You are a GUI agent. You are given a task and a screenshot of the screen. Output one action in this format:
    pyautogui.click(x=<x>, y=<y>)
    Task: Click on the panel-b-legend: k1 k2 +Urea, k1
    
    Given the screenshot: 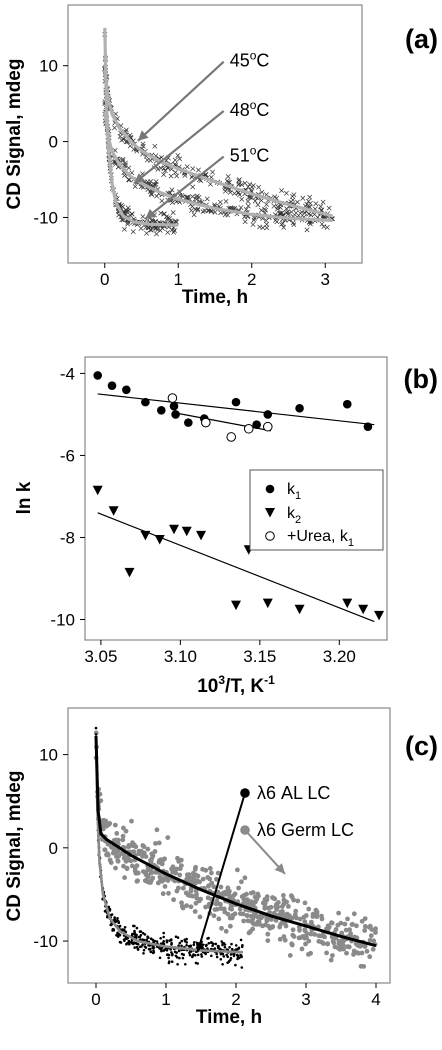 What is the action you would take?
    pyautogui.click(x=316, y=510)
    